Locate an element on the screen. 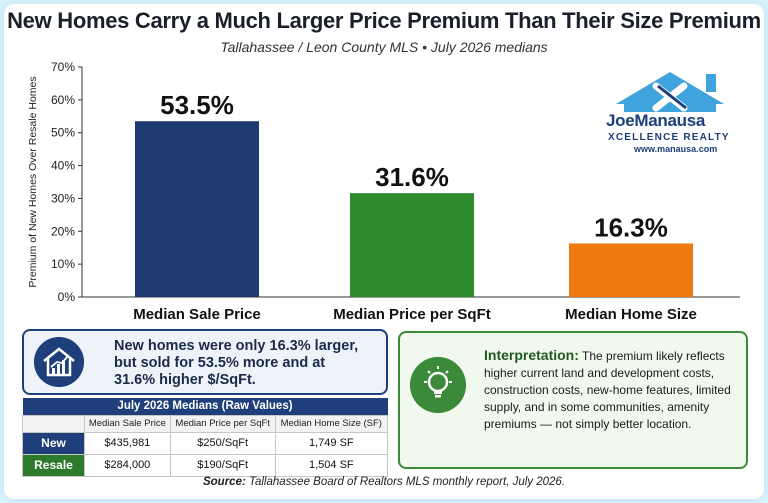  y-tick-label: 50% is located at coordinates (63, 133).